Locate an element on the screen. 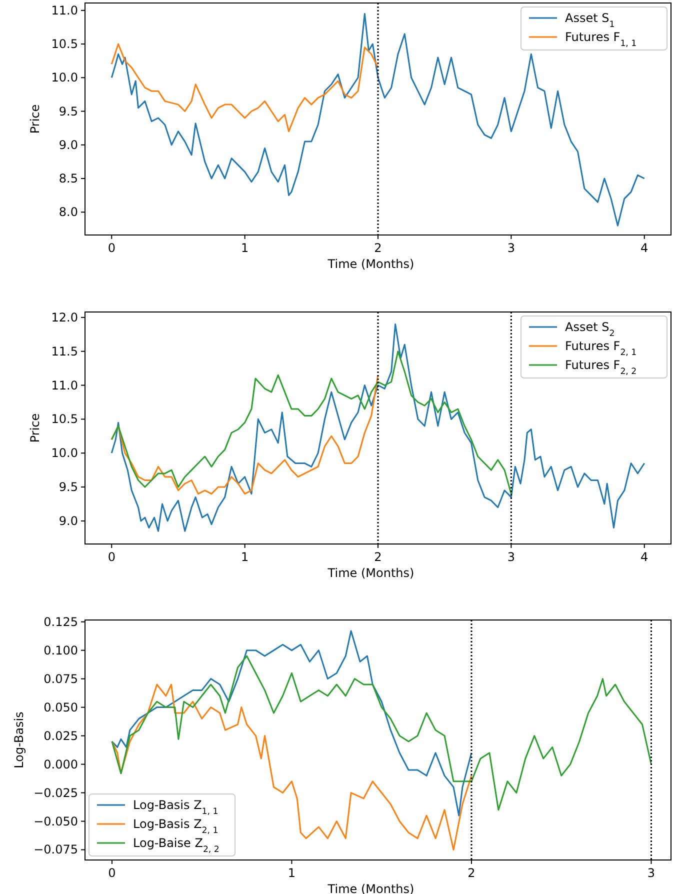  y-tick-label: 0.000 is located at coordinates (61, 764).